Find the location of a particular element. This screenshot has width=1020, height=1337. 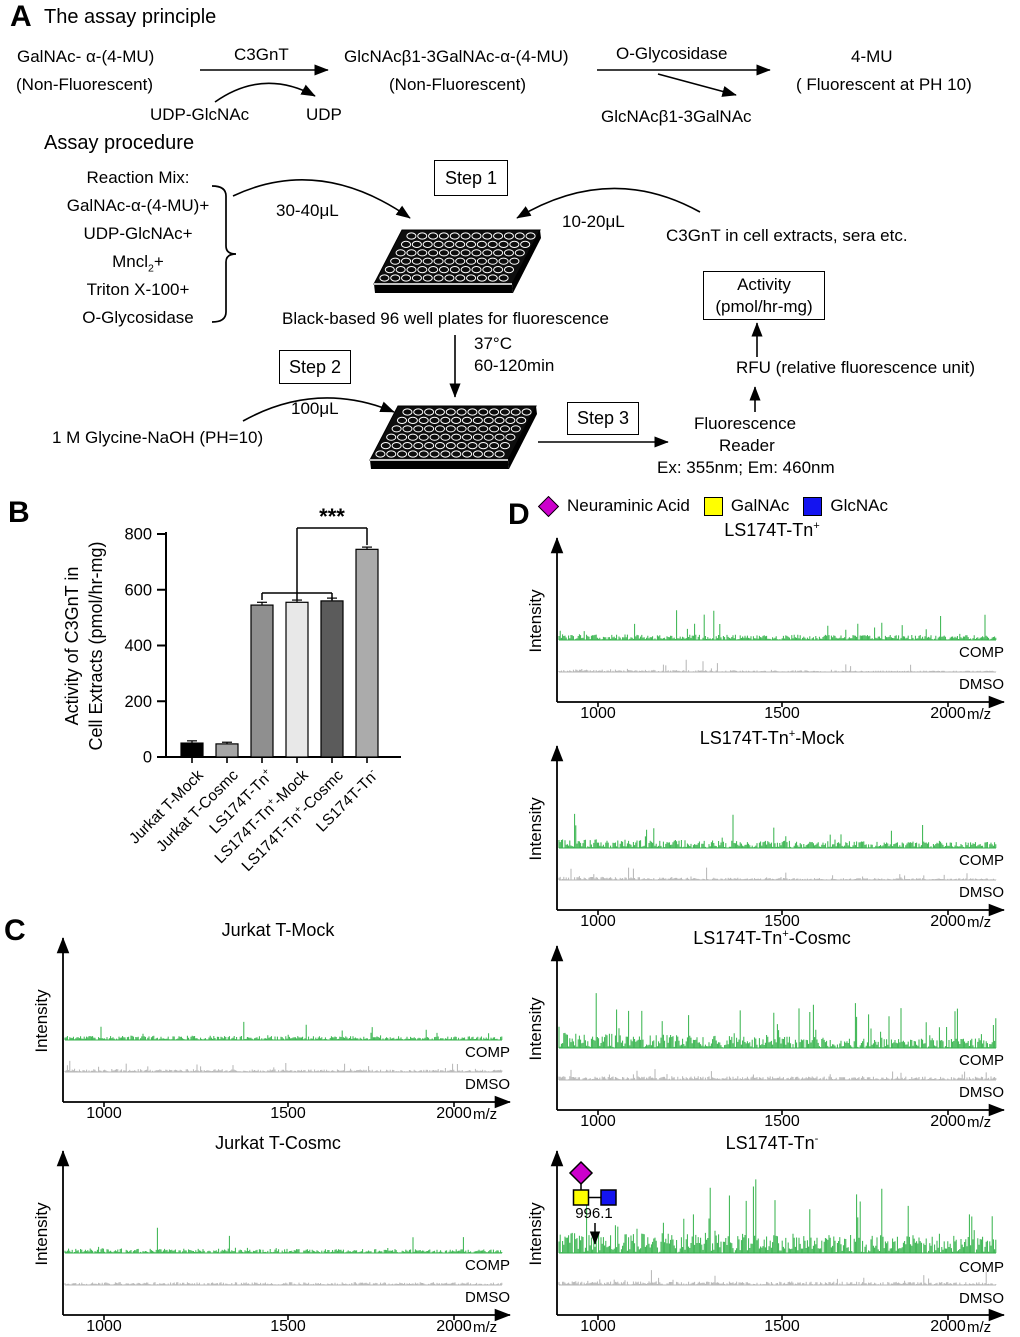

spectrum-title: LS174T-Tn+-Mock is located at coordinates (772, 738).